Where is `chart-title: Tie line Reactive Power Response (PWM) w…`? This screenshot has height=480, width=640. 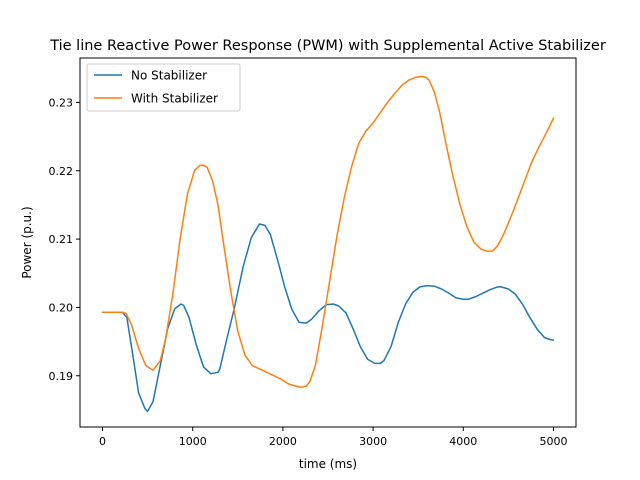 chart-title: Tie line Reactive Power Response (PWM) w… is located at coordinates (327, 46).